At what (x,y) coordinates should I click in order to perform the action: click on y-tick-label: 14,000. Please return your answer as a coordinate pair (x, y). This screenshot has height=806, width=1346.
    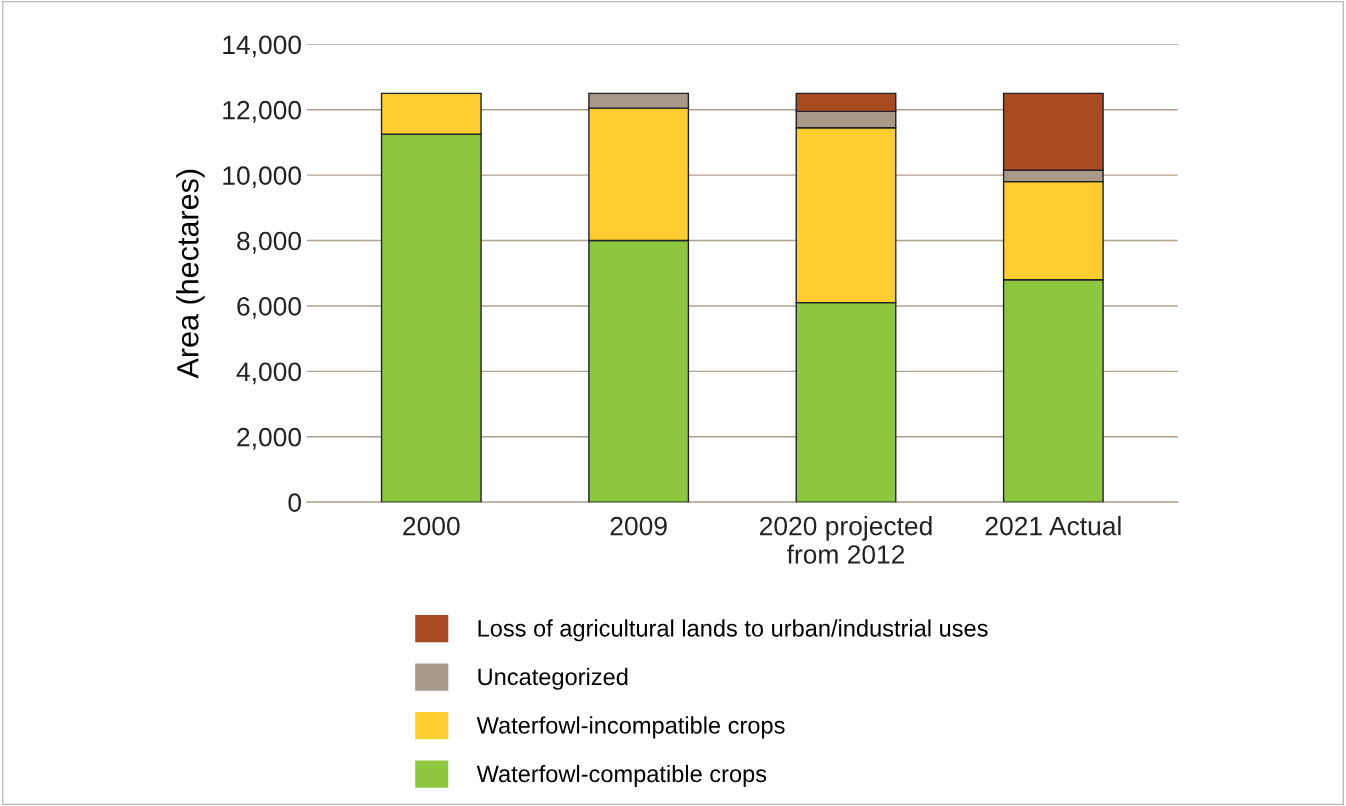
    Looking at the image, I should click on (262, 46).